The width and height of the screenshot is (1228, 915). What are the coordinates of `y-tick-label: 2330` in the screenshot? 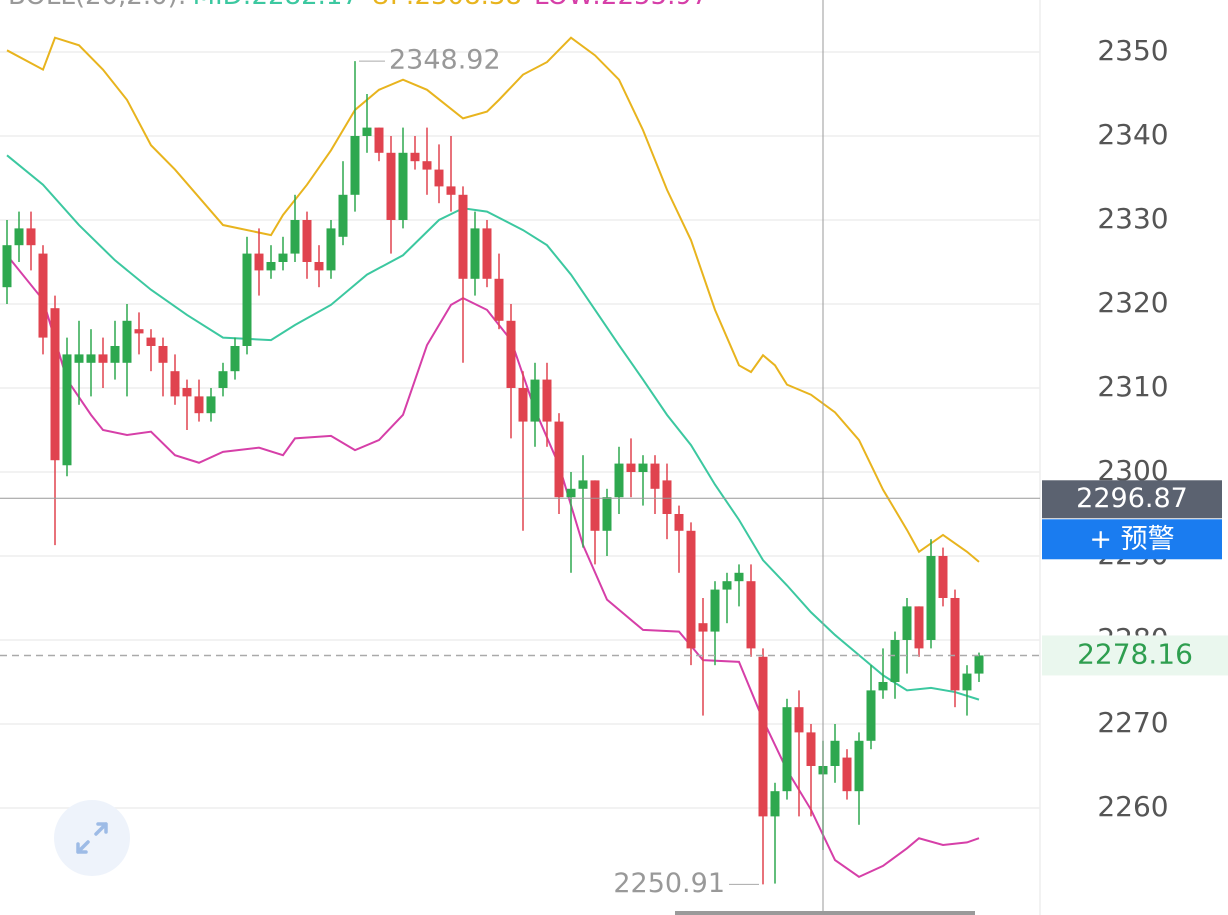 It's located at (1132, 218).